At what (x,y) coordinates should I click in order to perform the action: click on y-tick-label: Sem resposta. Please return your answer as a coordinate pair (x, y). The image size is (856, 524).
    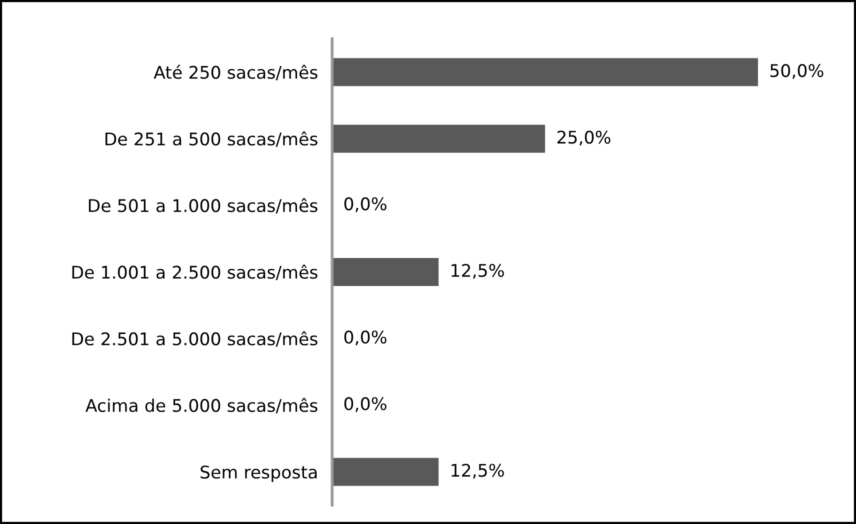
    Looking at the image, I should click on (258, 474).